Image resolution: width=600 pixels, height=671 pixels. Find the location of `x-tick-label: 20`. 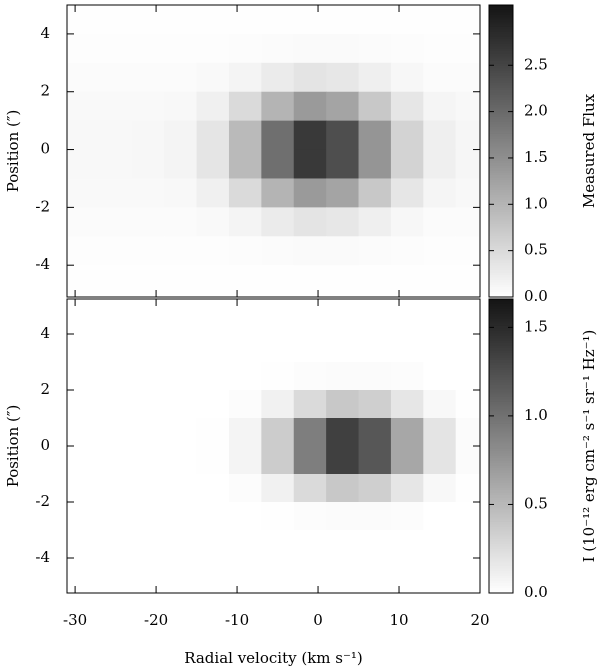

x-tick-label: 20 is located at coordinates (479, 620).